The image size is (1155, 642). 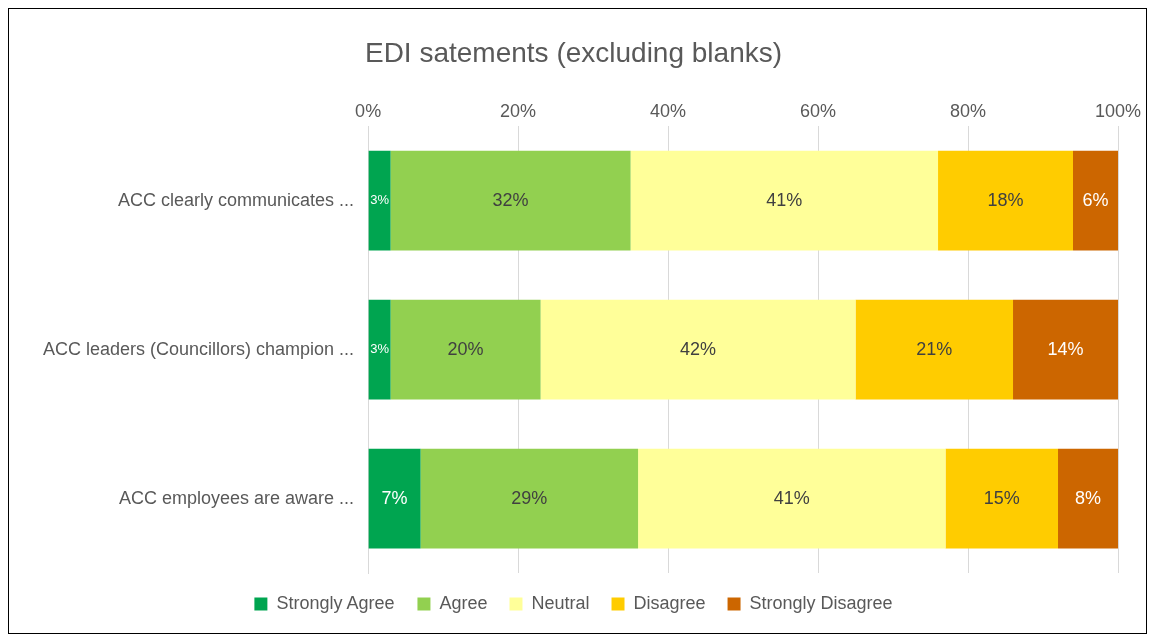 I want to click on data-label: 7%, so click(x=394, y=497).